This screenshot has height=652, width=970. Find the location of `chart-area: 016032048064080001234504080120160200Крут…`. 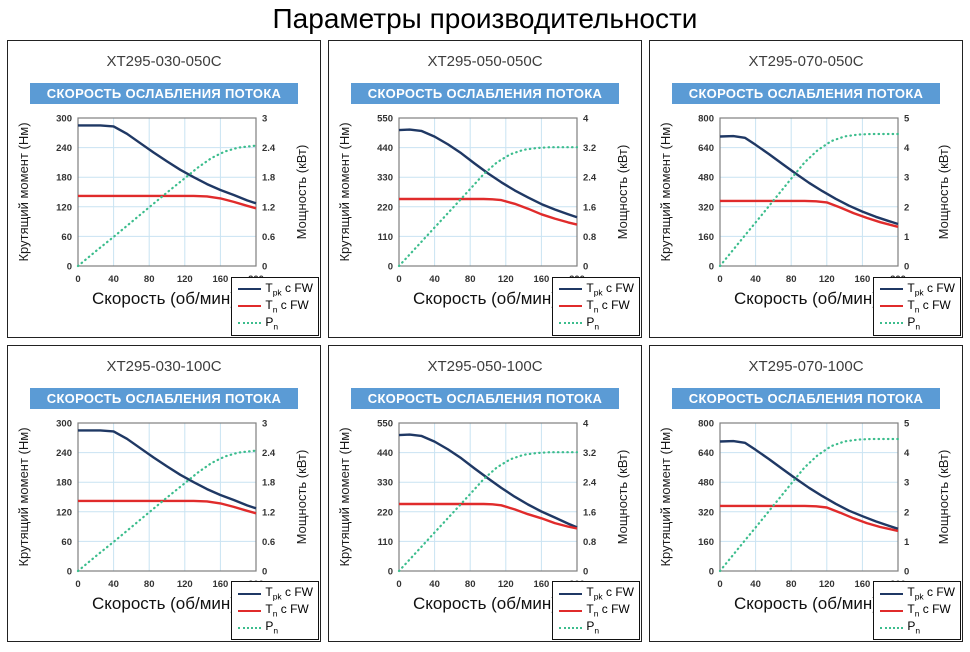

chart-area: 016032048064080001234504080120160200Крут… is located at coordinates (806, 505).